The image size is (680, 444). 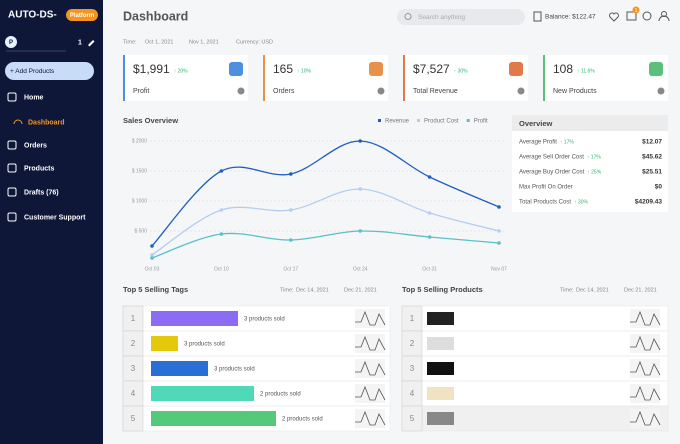 What do you see at coordinates (376, 69) in the screenshot?
I see `kpi-icon` at bounding box center [376, 69].